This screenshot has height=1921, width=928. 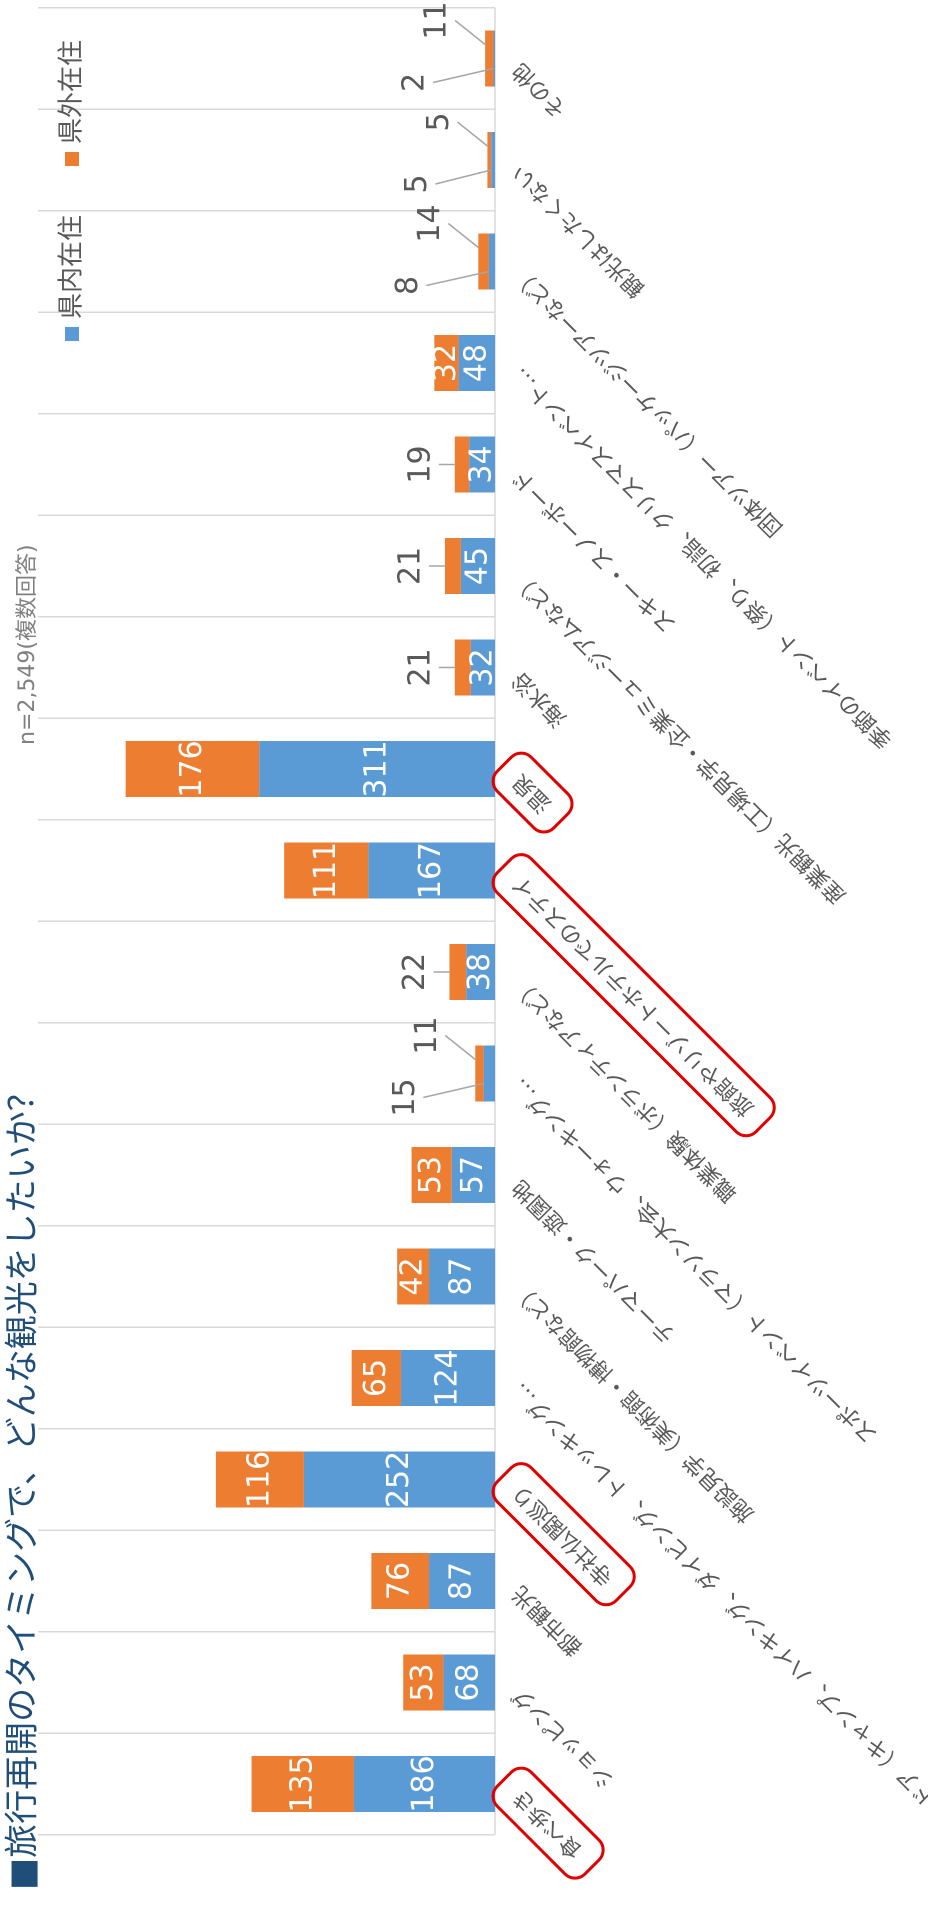 I want to click on value-label: 124, so click(x=446, y=1377).